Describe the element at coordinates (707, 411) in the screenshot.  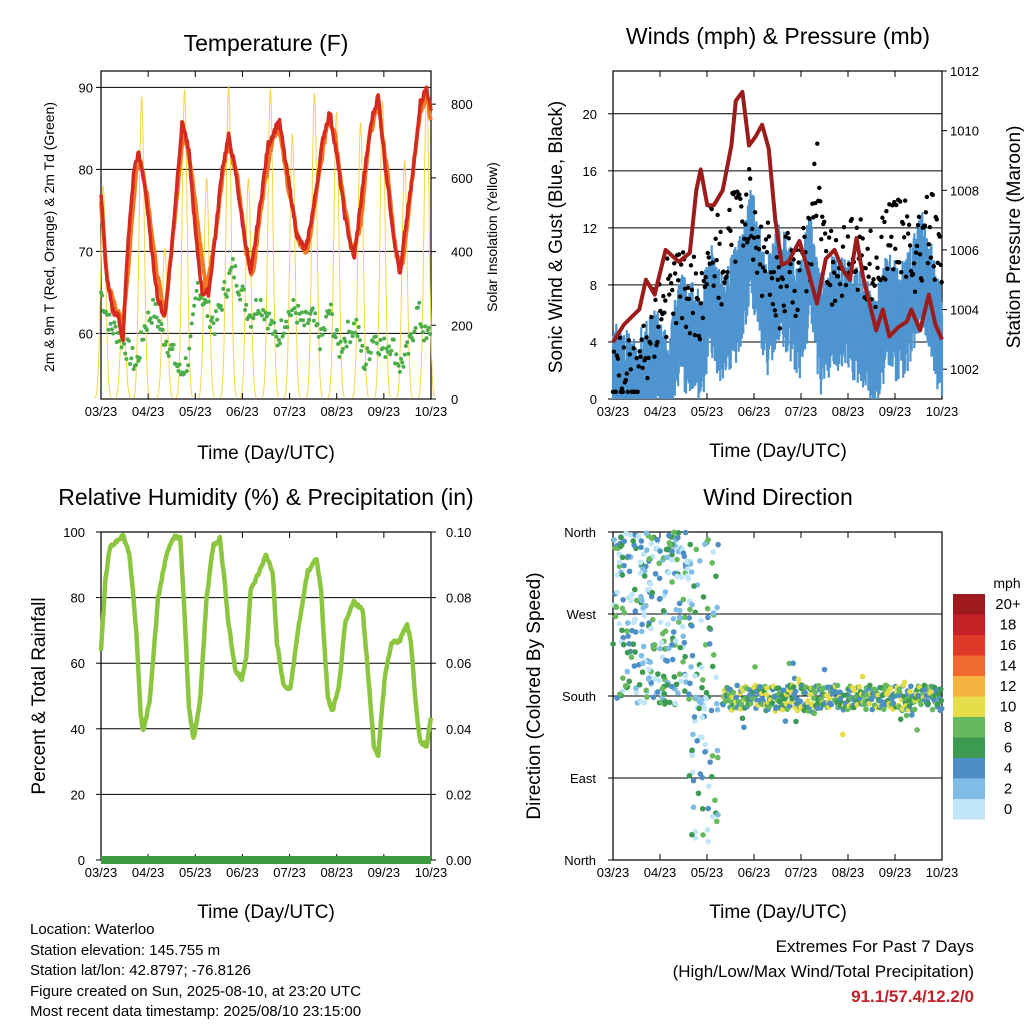
I see `x-tick-label: 05/23` at that location.